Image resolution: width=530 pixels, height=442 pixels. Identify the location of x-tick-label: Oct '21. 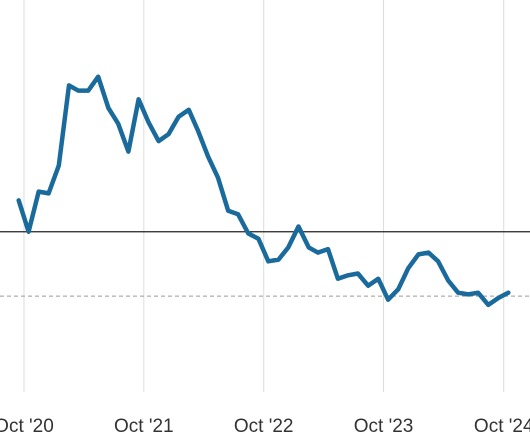
(144, 426).